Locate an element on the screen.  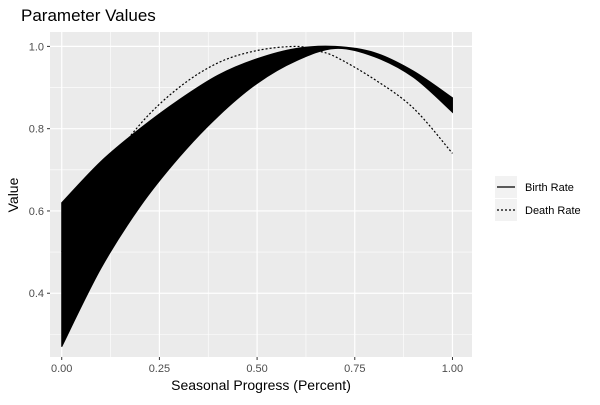
y-axis-label: Value is located at coordinates (13, 194).